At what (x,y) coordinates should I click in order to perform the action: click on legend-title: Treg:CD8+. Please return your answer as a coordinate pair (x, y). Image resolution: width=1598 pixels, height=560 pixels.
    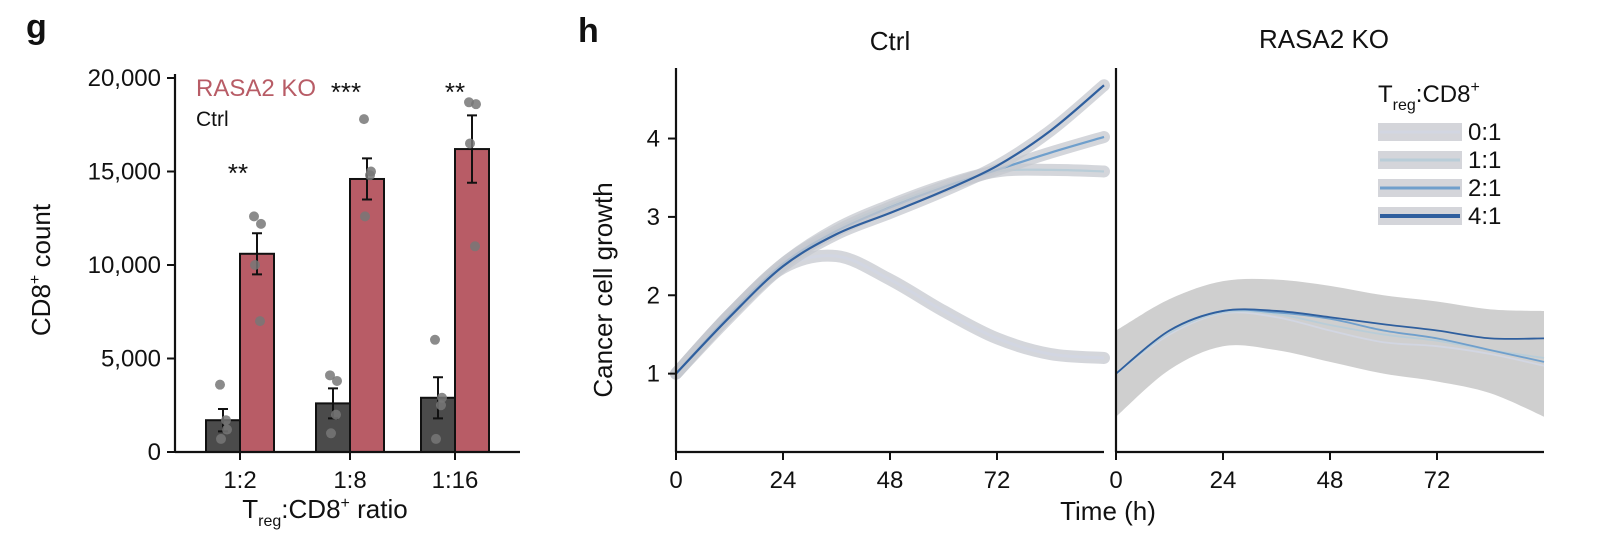
    Looking at the image, I should click on (1429, 96).